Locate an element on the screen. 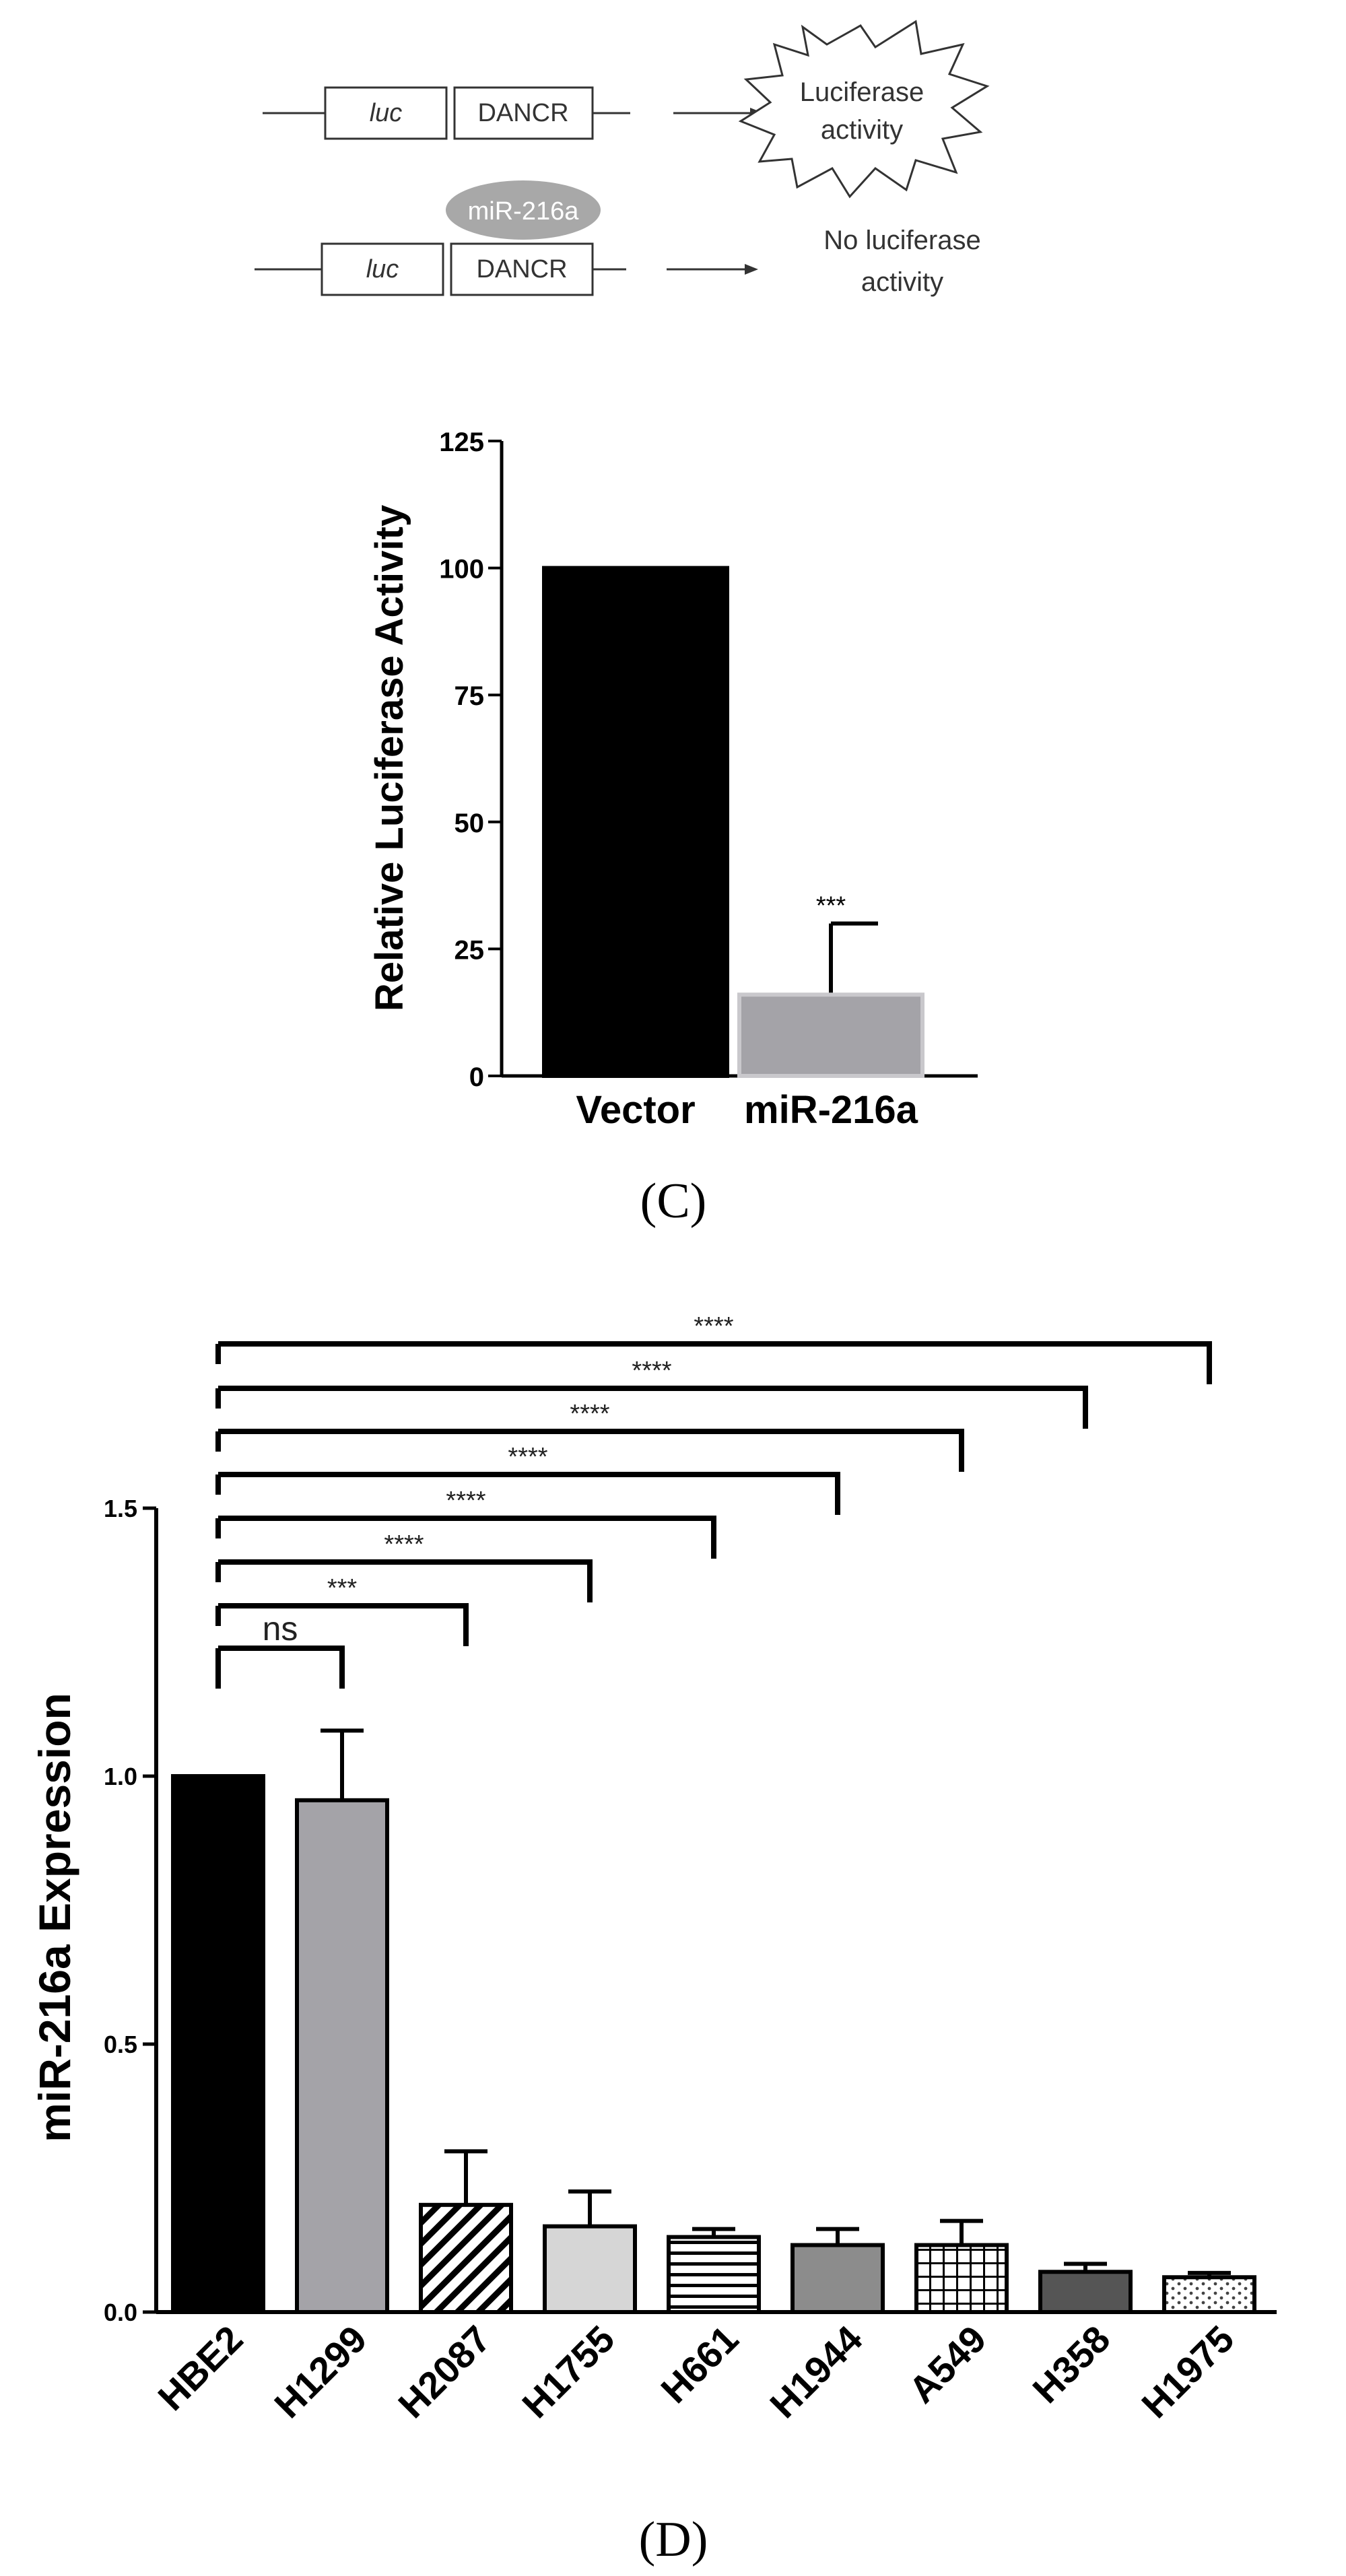 Image resolution: width=1346 pixels, height=2576 pixels. chart-d-y-tick-label: 0.5 is located at coordinates (120, 2044).